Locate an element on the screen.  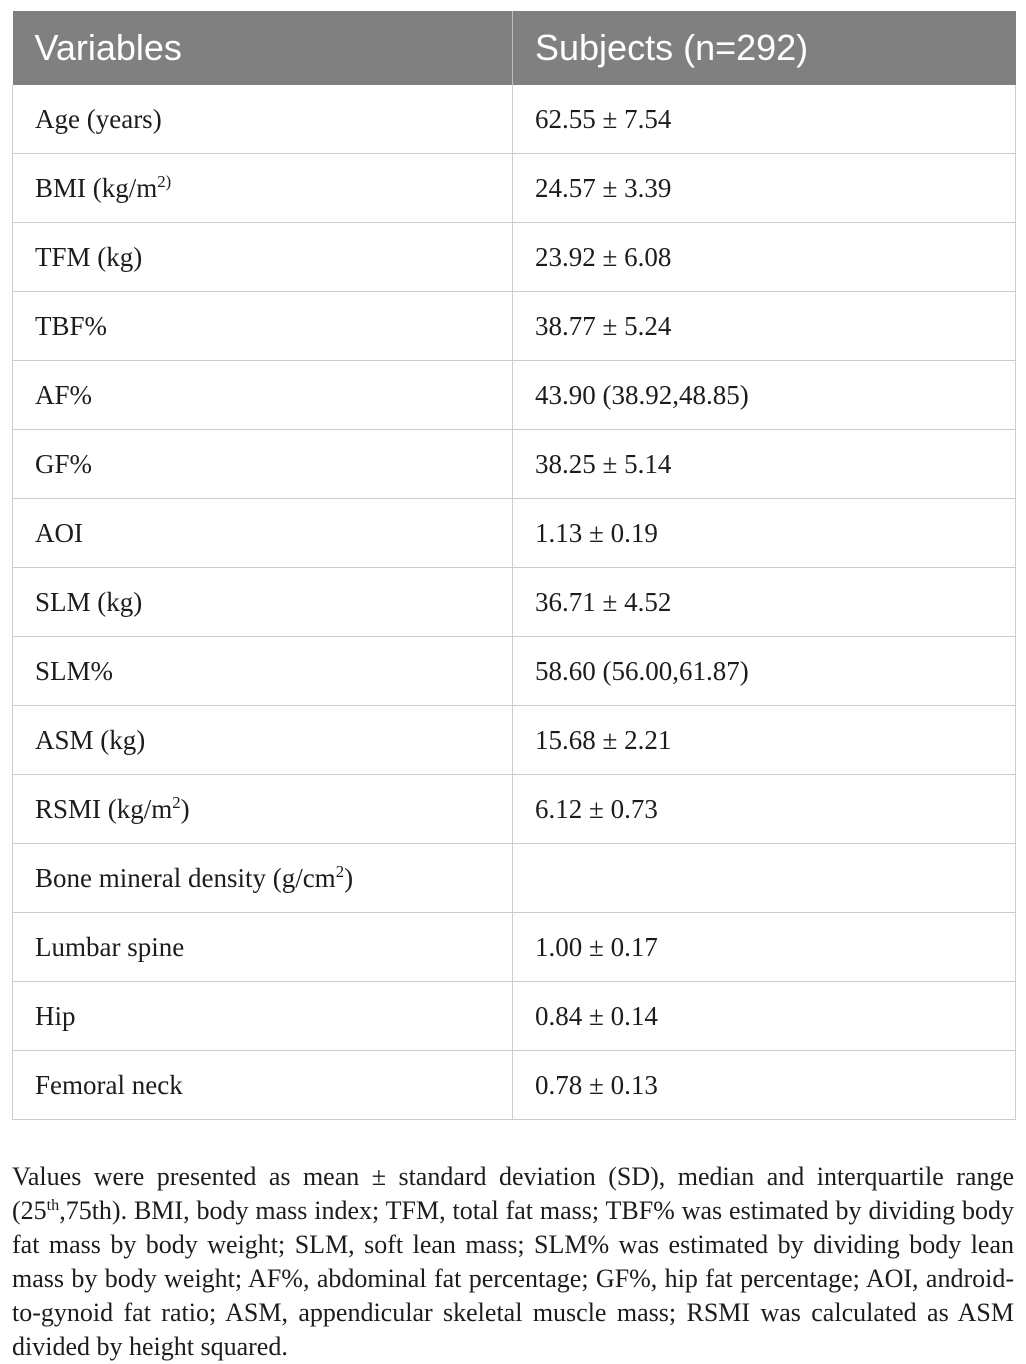
table-row-gf: GF% 38.25 ± 5.14 is located at coordinates (514, 464).